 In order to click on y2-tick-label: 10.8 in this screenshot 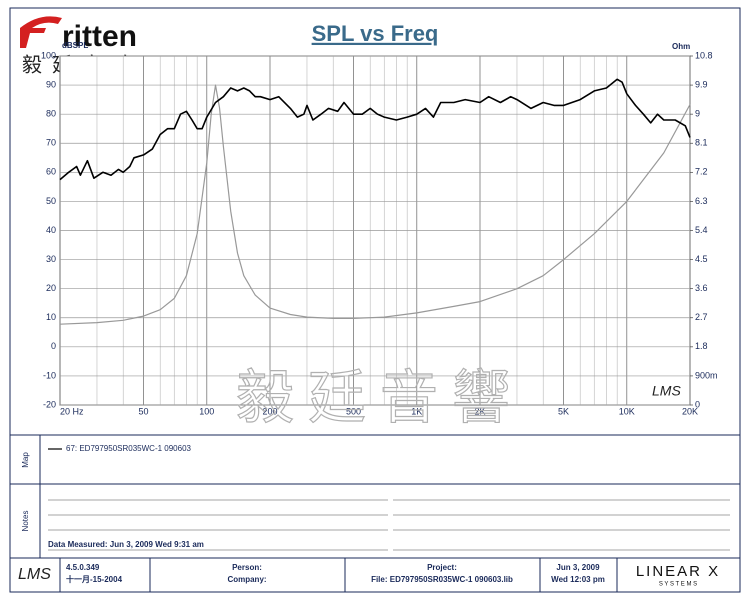, I will do `click(704, 55)`.